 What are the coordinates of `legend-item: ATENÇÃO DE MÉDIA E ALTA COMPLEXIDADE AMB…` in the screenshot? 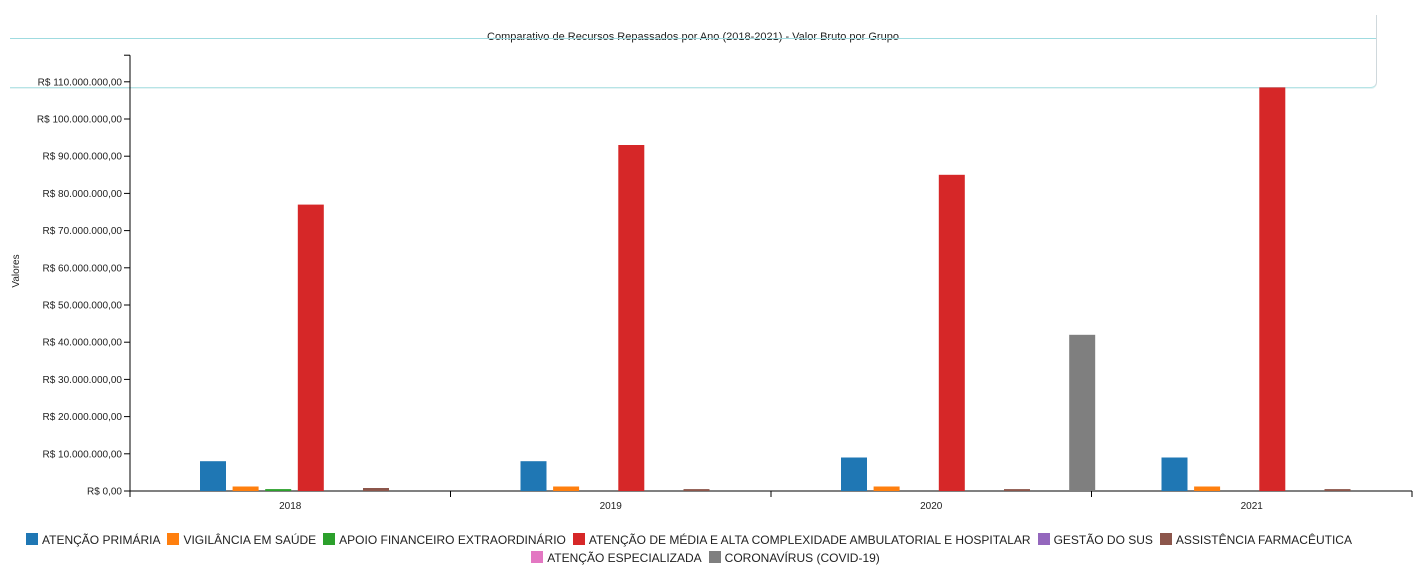 It's located at (801, 540).